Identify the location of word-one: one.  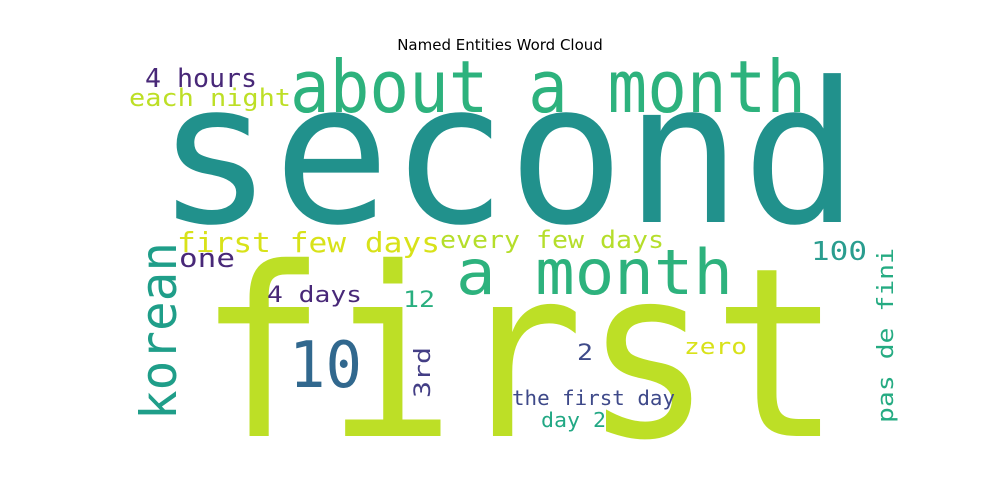
(207, 259).